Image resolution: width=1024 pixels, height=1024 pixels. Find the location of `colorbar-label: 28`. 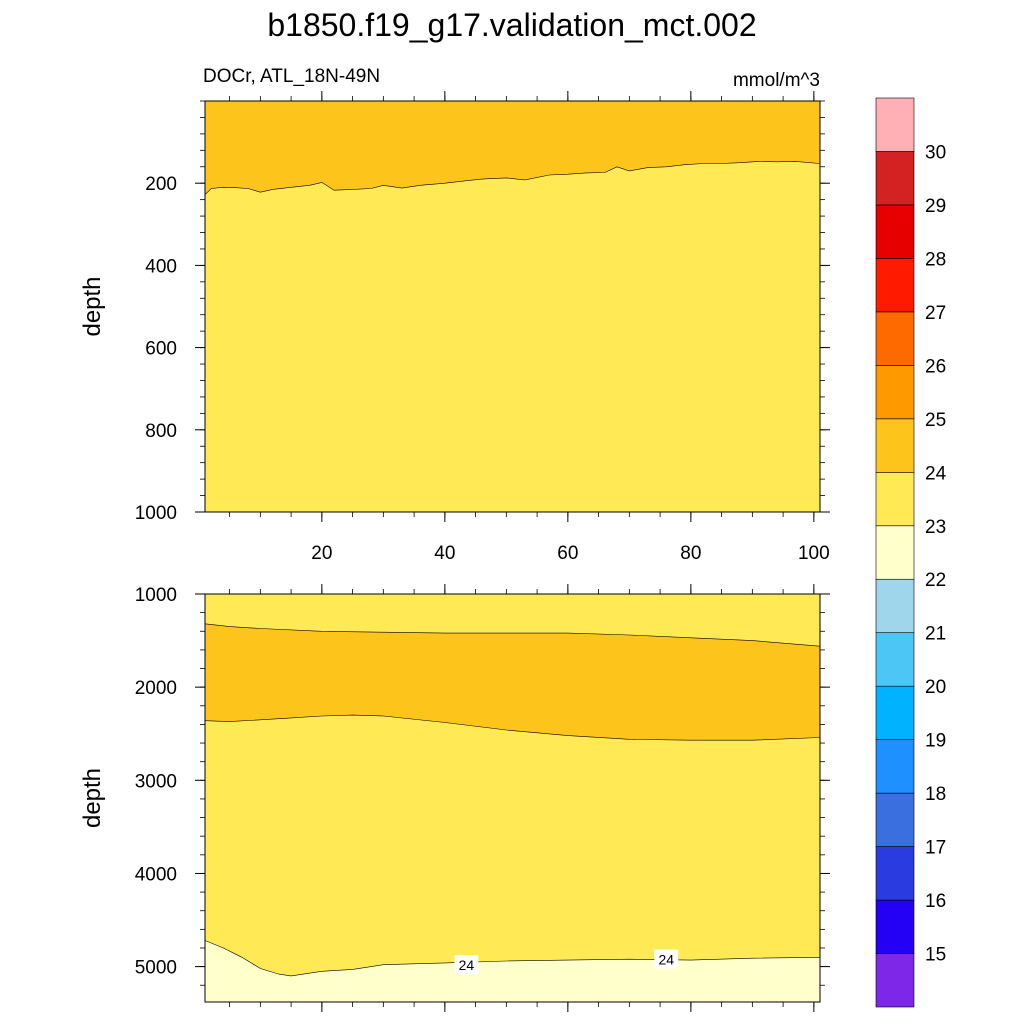

colorbar-label: 28 is located at coordinates (935, 259).